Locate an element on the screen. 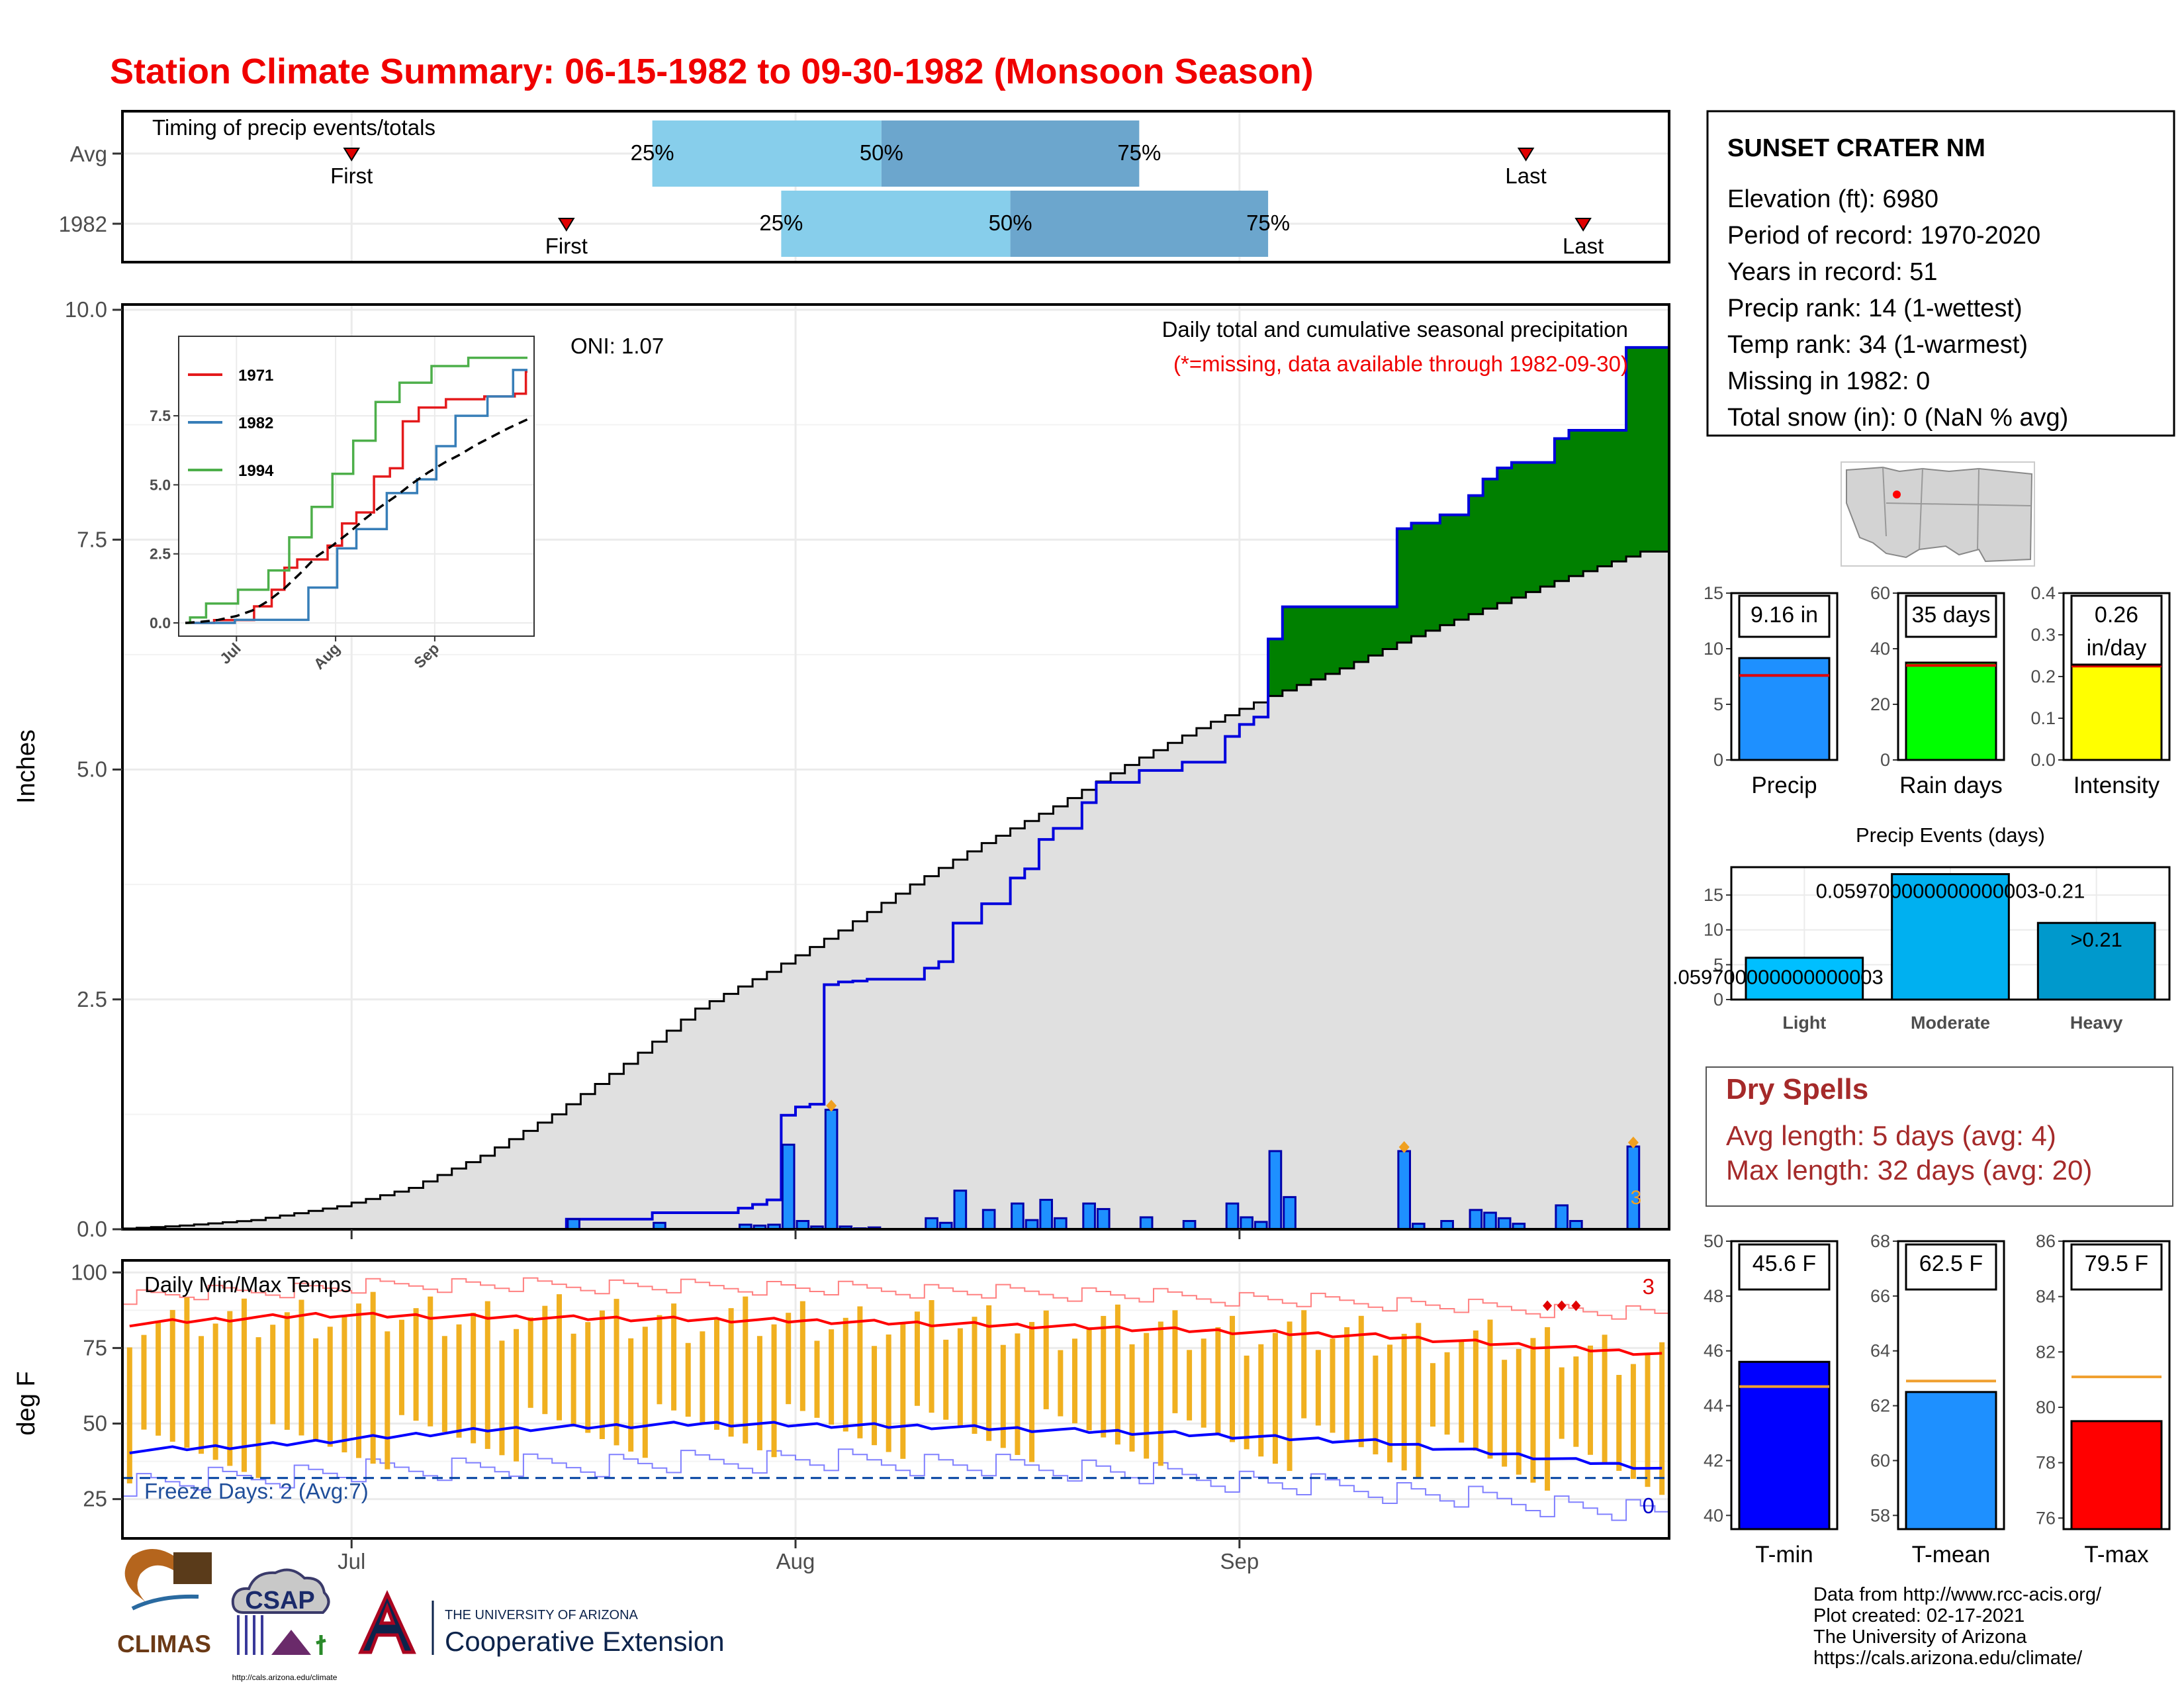 The width and height of the screenshot is (2184, 1688). timing-first-marker is located at coordinates (352, 155).